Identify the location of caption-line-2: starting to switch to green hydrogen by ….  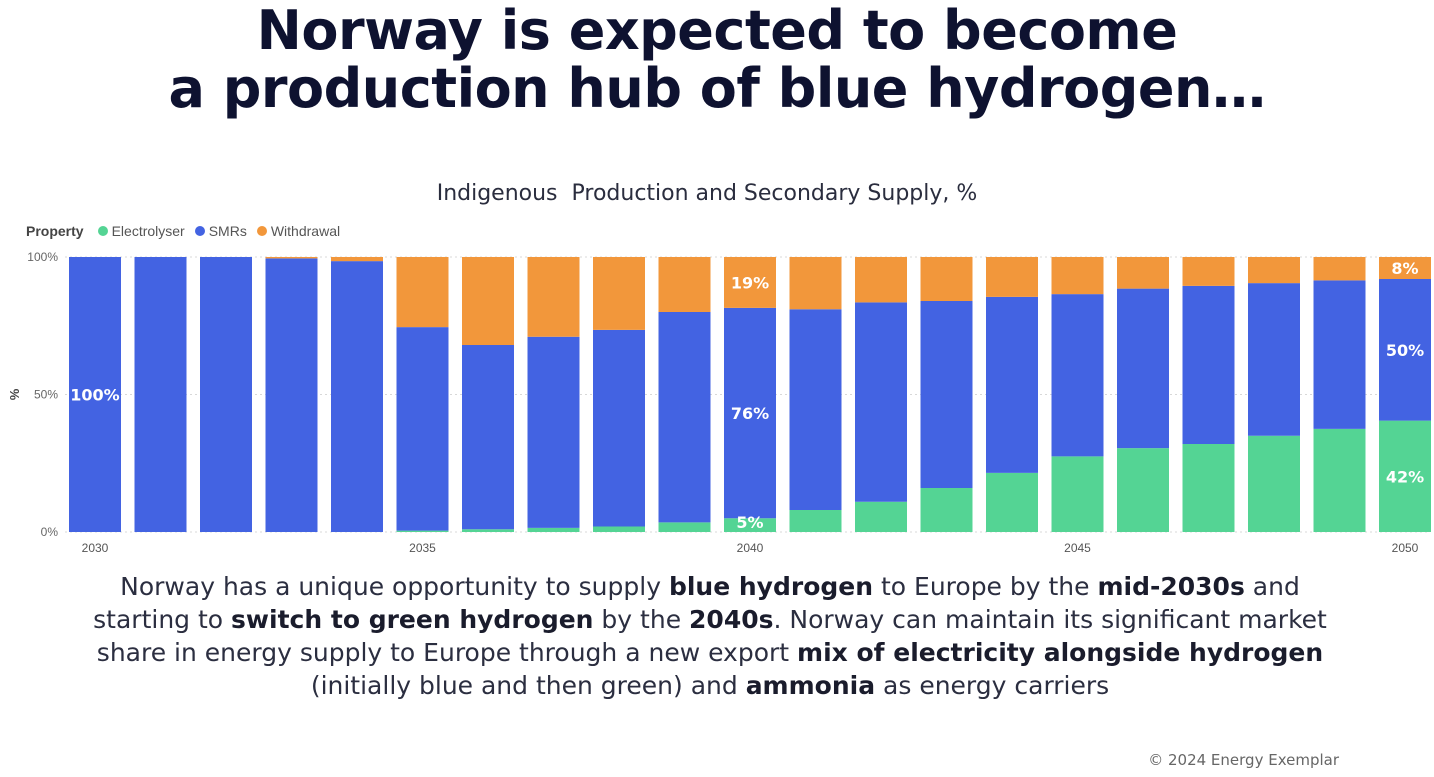
(710, 619).